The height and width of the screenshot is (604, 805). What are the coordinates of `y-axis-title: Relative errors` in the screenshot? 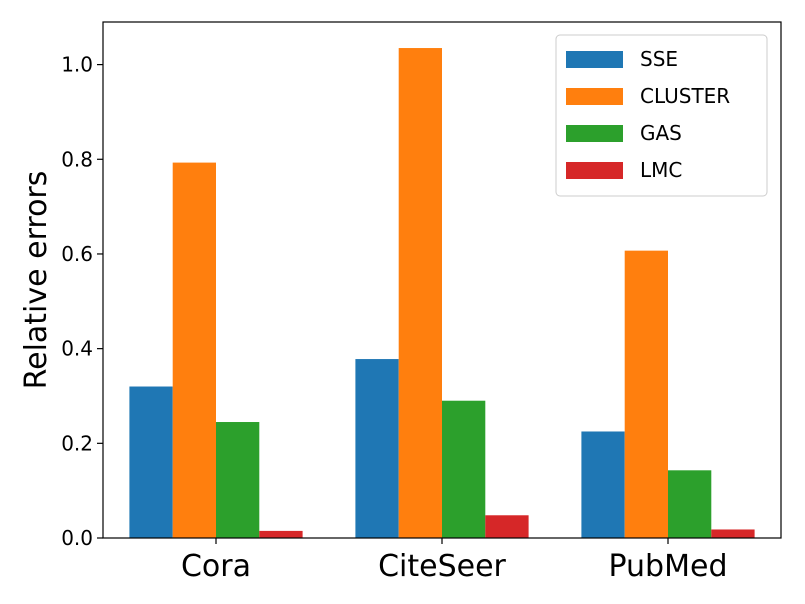 It's located at (36, 280).